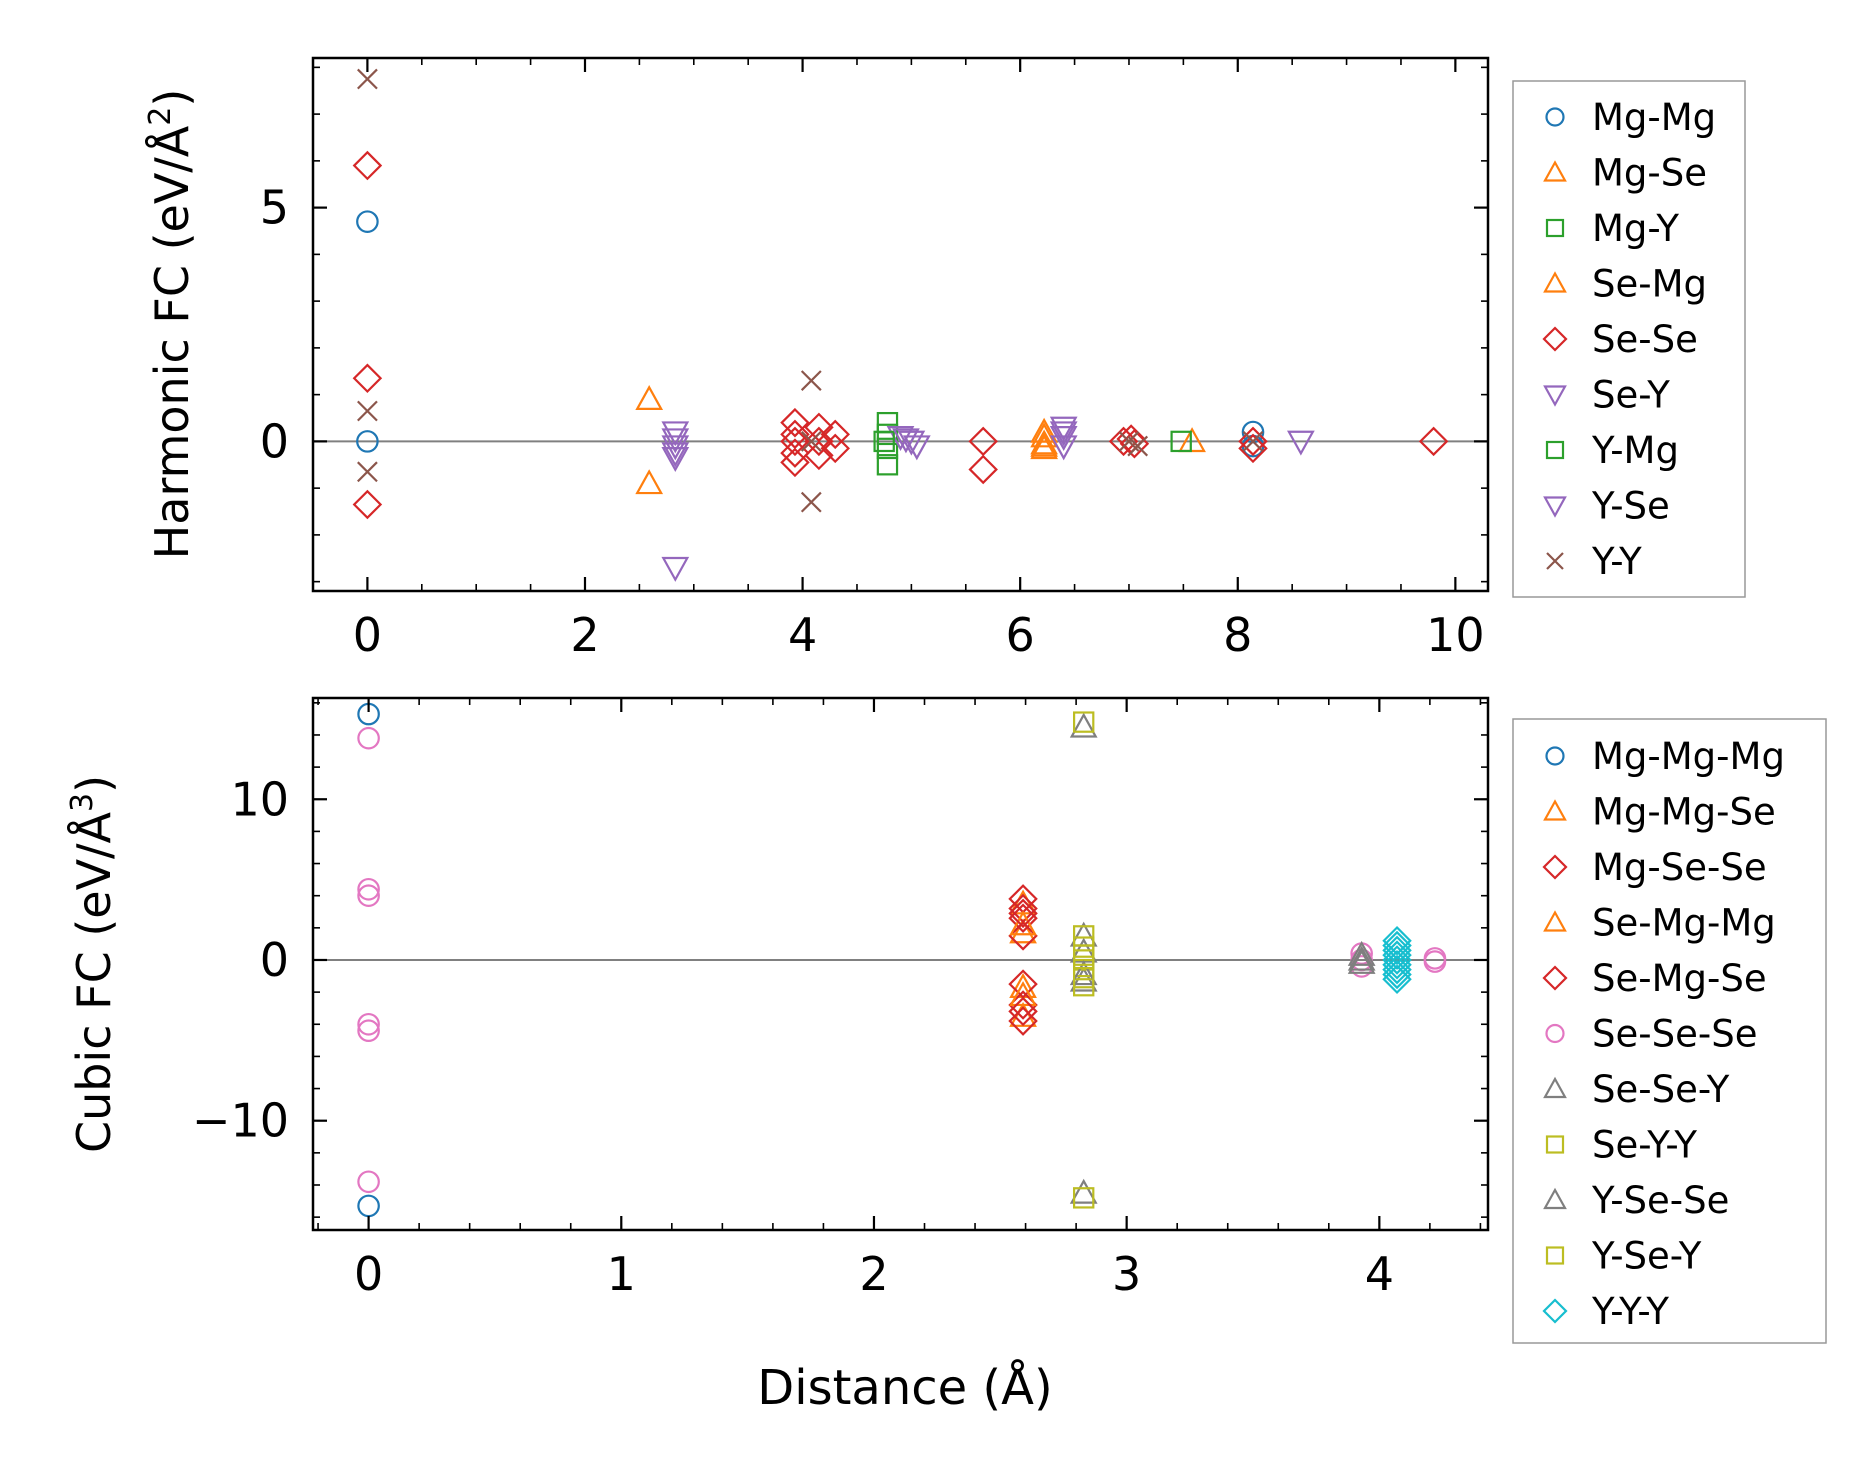 This screenshot has width=1863, height=1460. I want to click on y-tick-label: −10, so click(240, 1121).